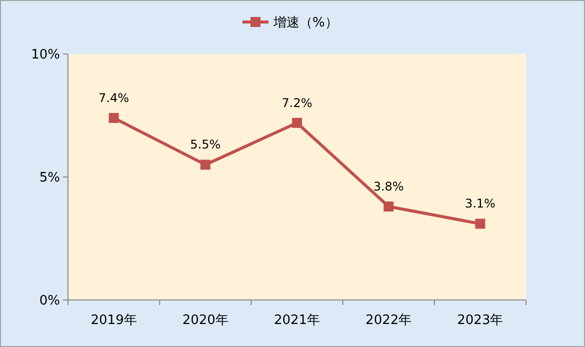  I want to click on x-tick-label: 2019年, so click(113, 320).